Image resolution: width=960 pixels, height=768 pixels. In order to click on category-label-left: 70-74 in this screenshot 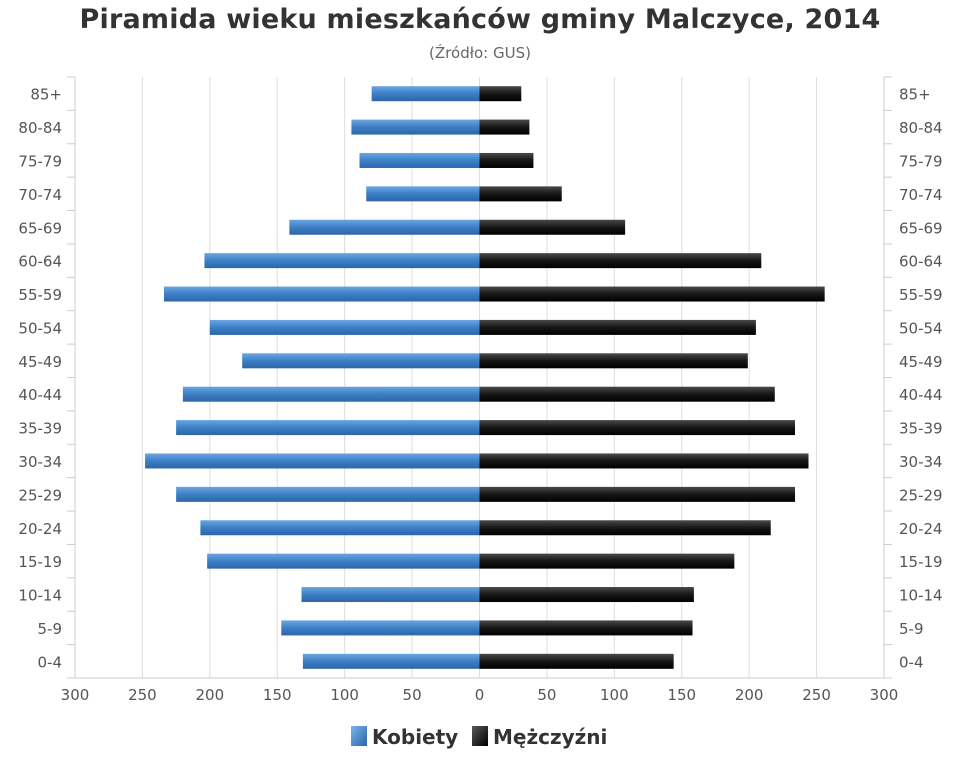, I will do `click(40, 195)`.